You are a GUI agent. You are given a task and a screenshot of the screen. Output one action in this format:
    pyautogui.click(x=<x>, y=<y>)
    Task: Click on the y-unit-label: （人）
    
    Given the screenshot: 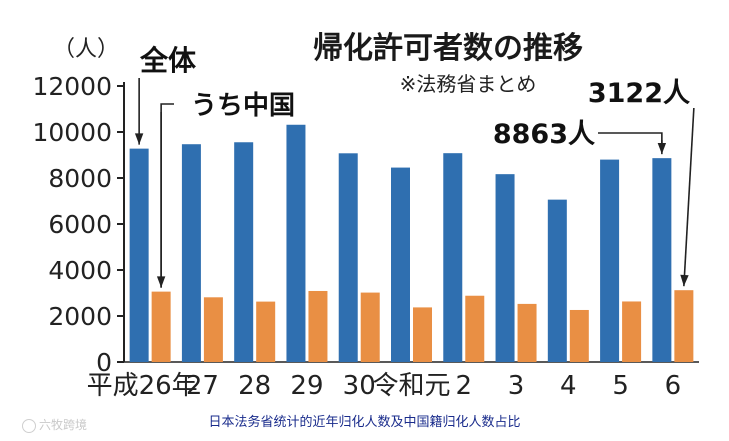 What is the action you would take?
    pyautogui.click(x=86, y=49)
    